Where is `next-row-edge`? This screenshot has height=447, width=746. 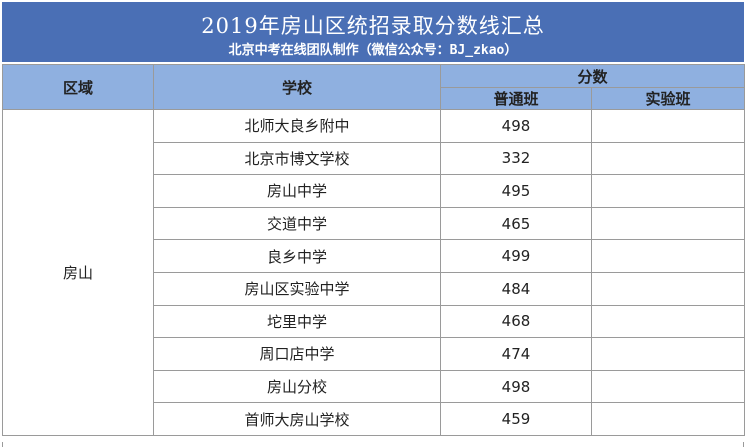
next-row-edge is located at coordinates (373, 444).